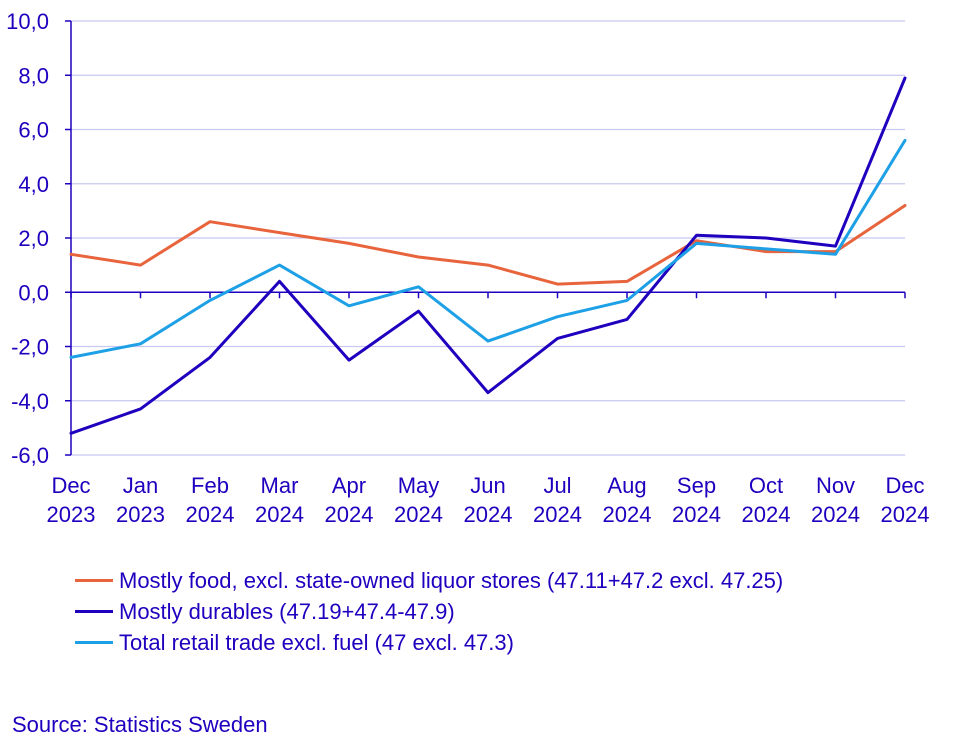  I want to click on y-tick-label: 2,0, so click(33, 238).